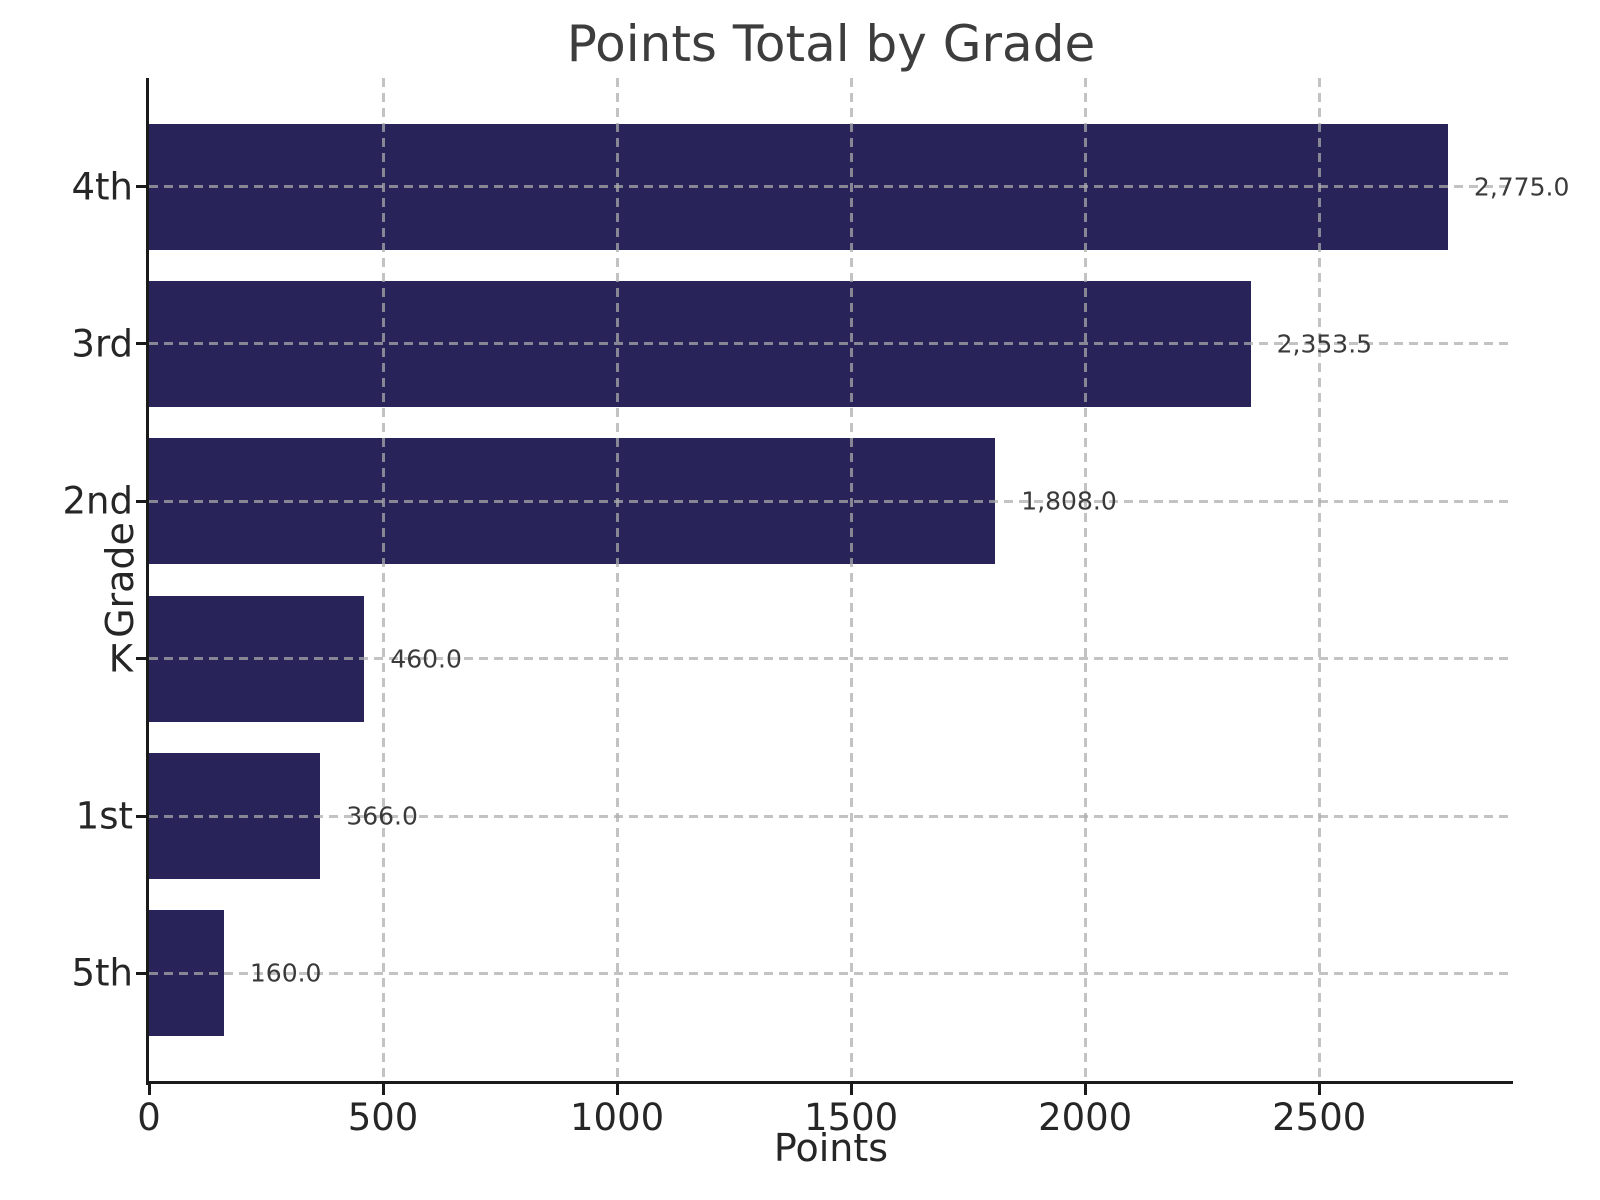 Image resolution: width=1600 pixels, height=1200 pixels. Describe the element at coordinates (102, 344) in the screenshot. I see `y-tick-label: 3rd` at that location.